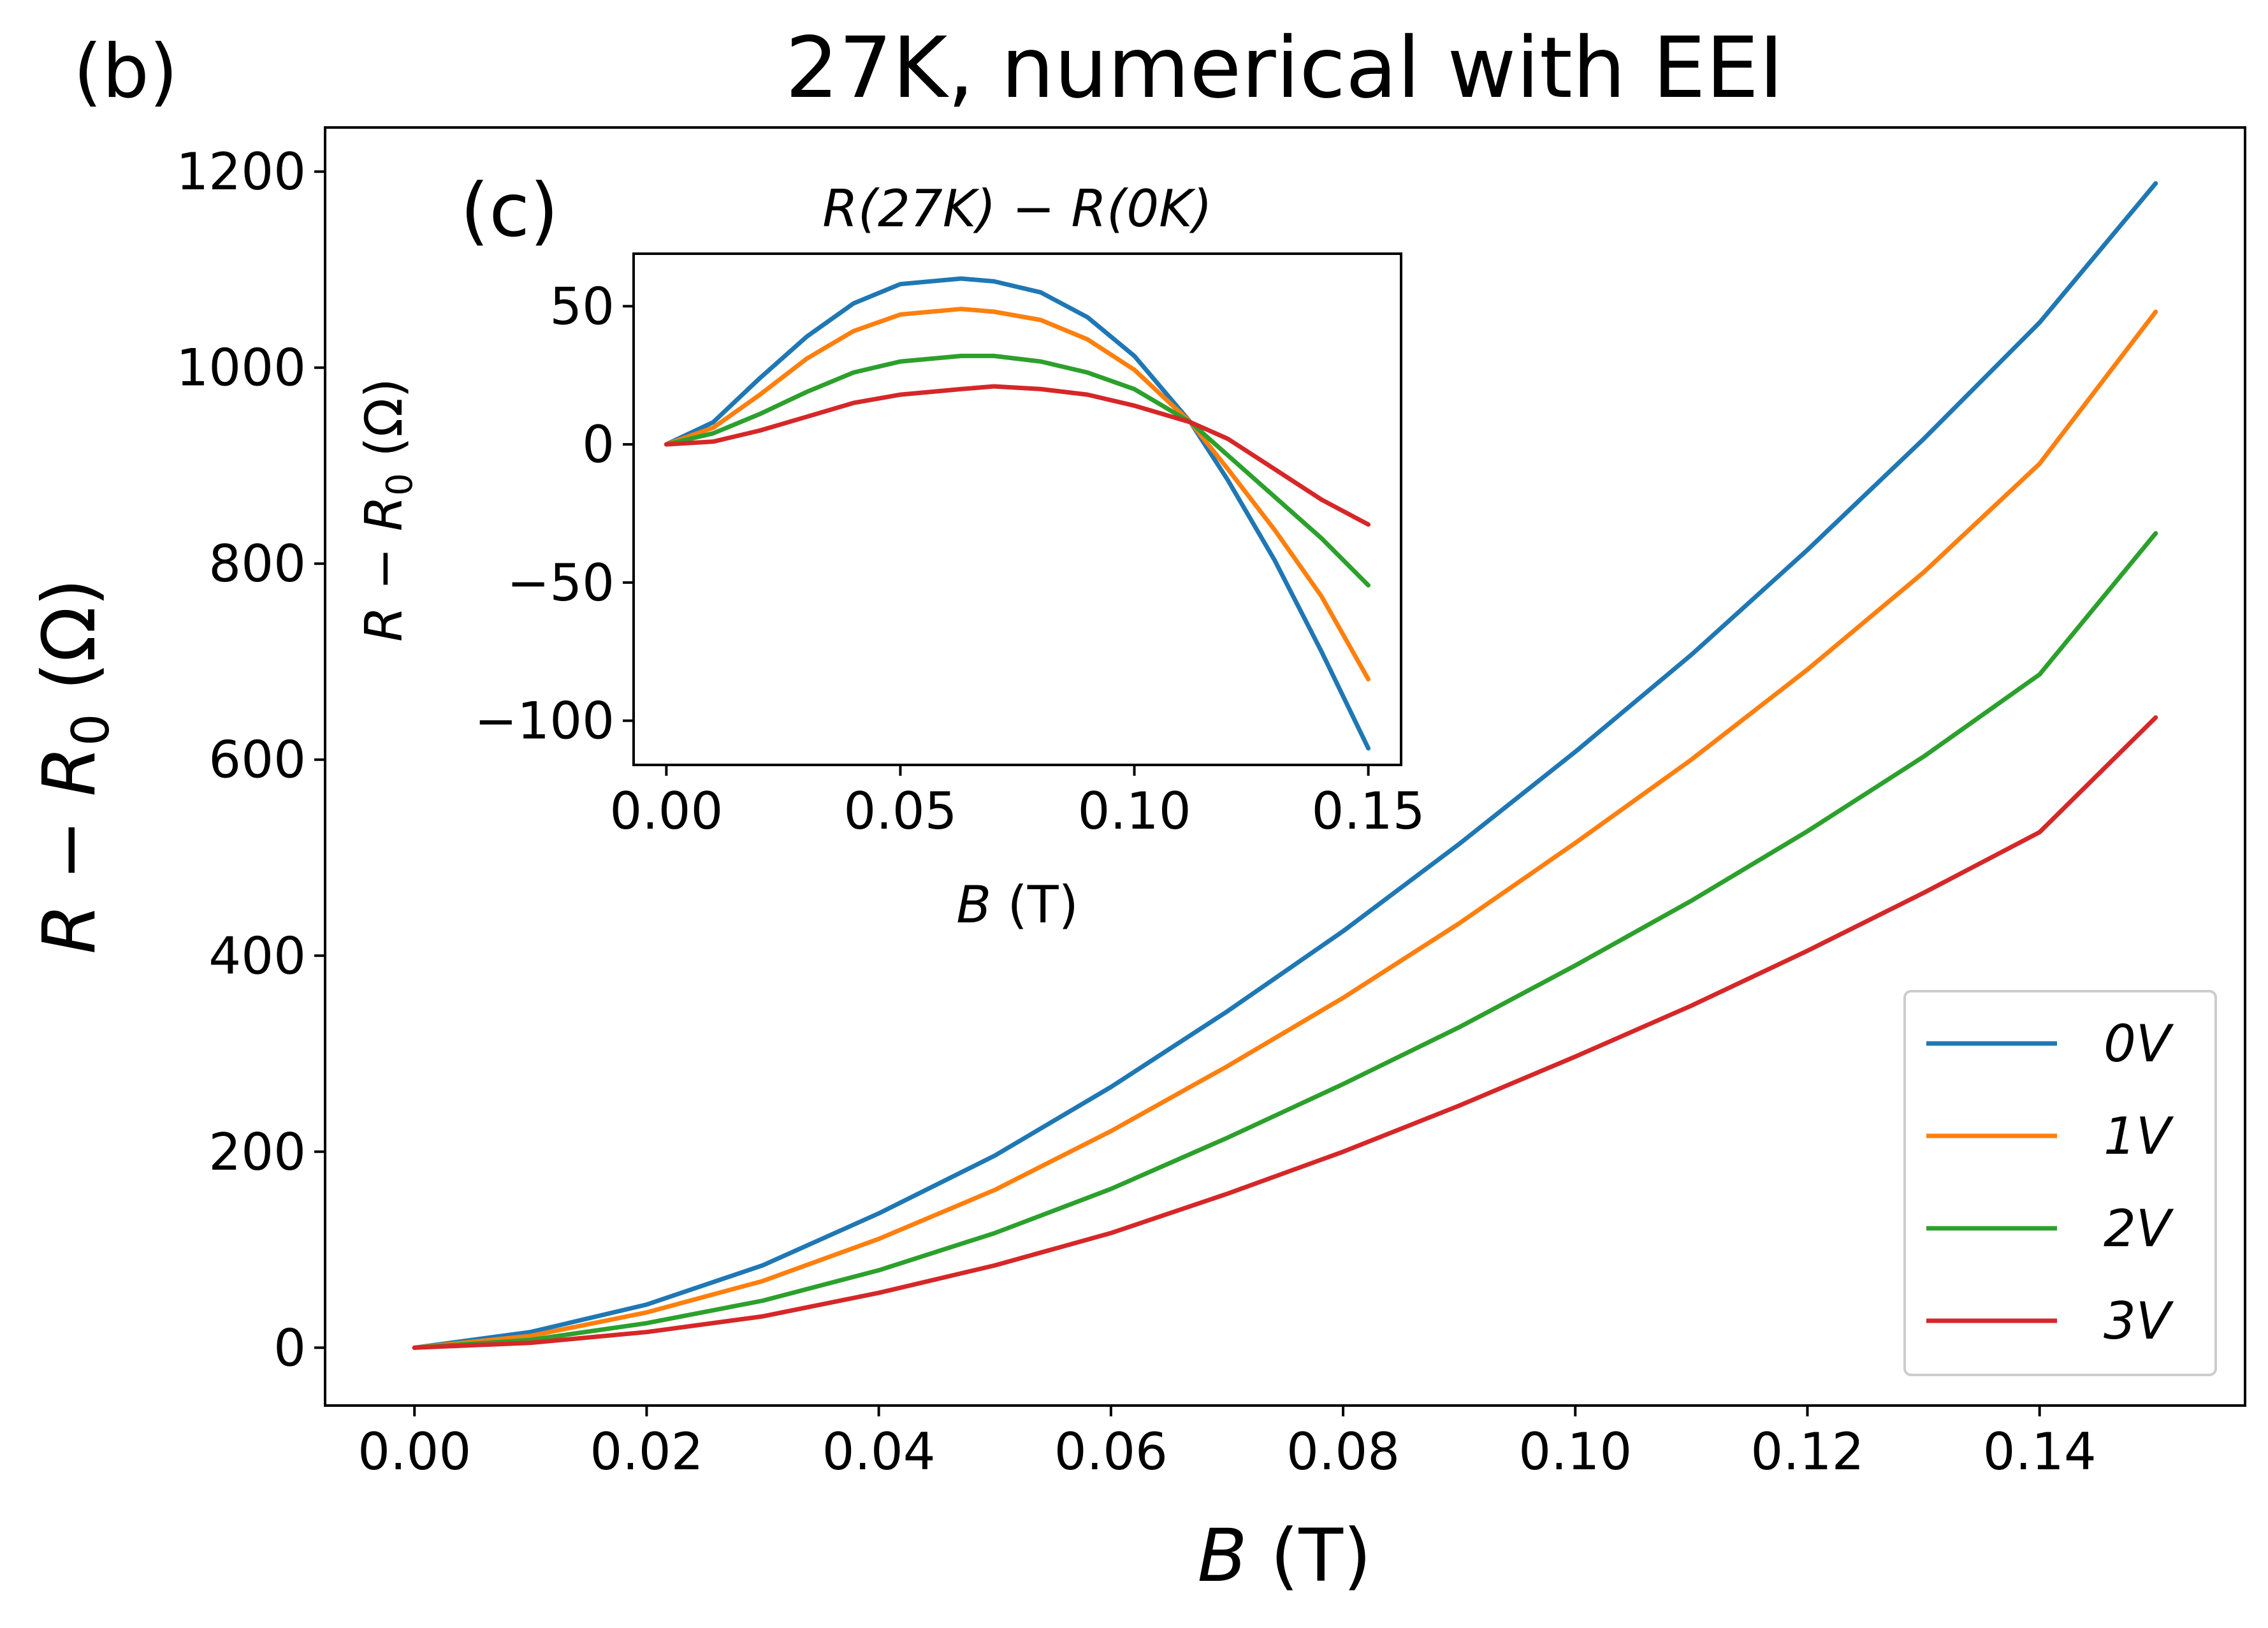 The width and height of the screenshot is (2268, 1628). Describe the element at coordinates (666, 811) in the screenshot. I see `inset-x-tick-label: 0.00` at that location.